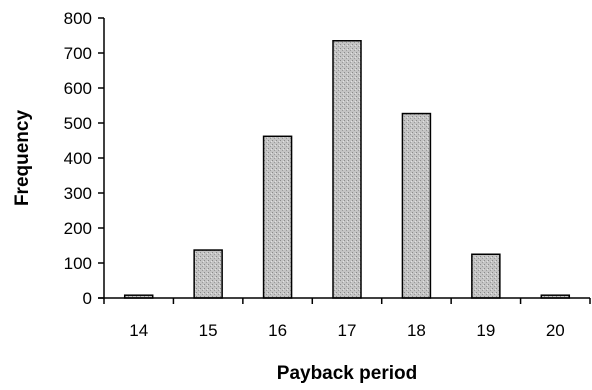 Image resolution: width=592 pixels, height=390 pixels. Describe the element at coordinates (78, 158) in the screenshot. I see `y-tick-label: 400` at that location.